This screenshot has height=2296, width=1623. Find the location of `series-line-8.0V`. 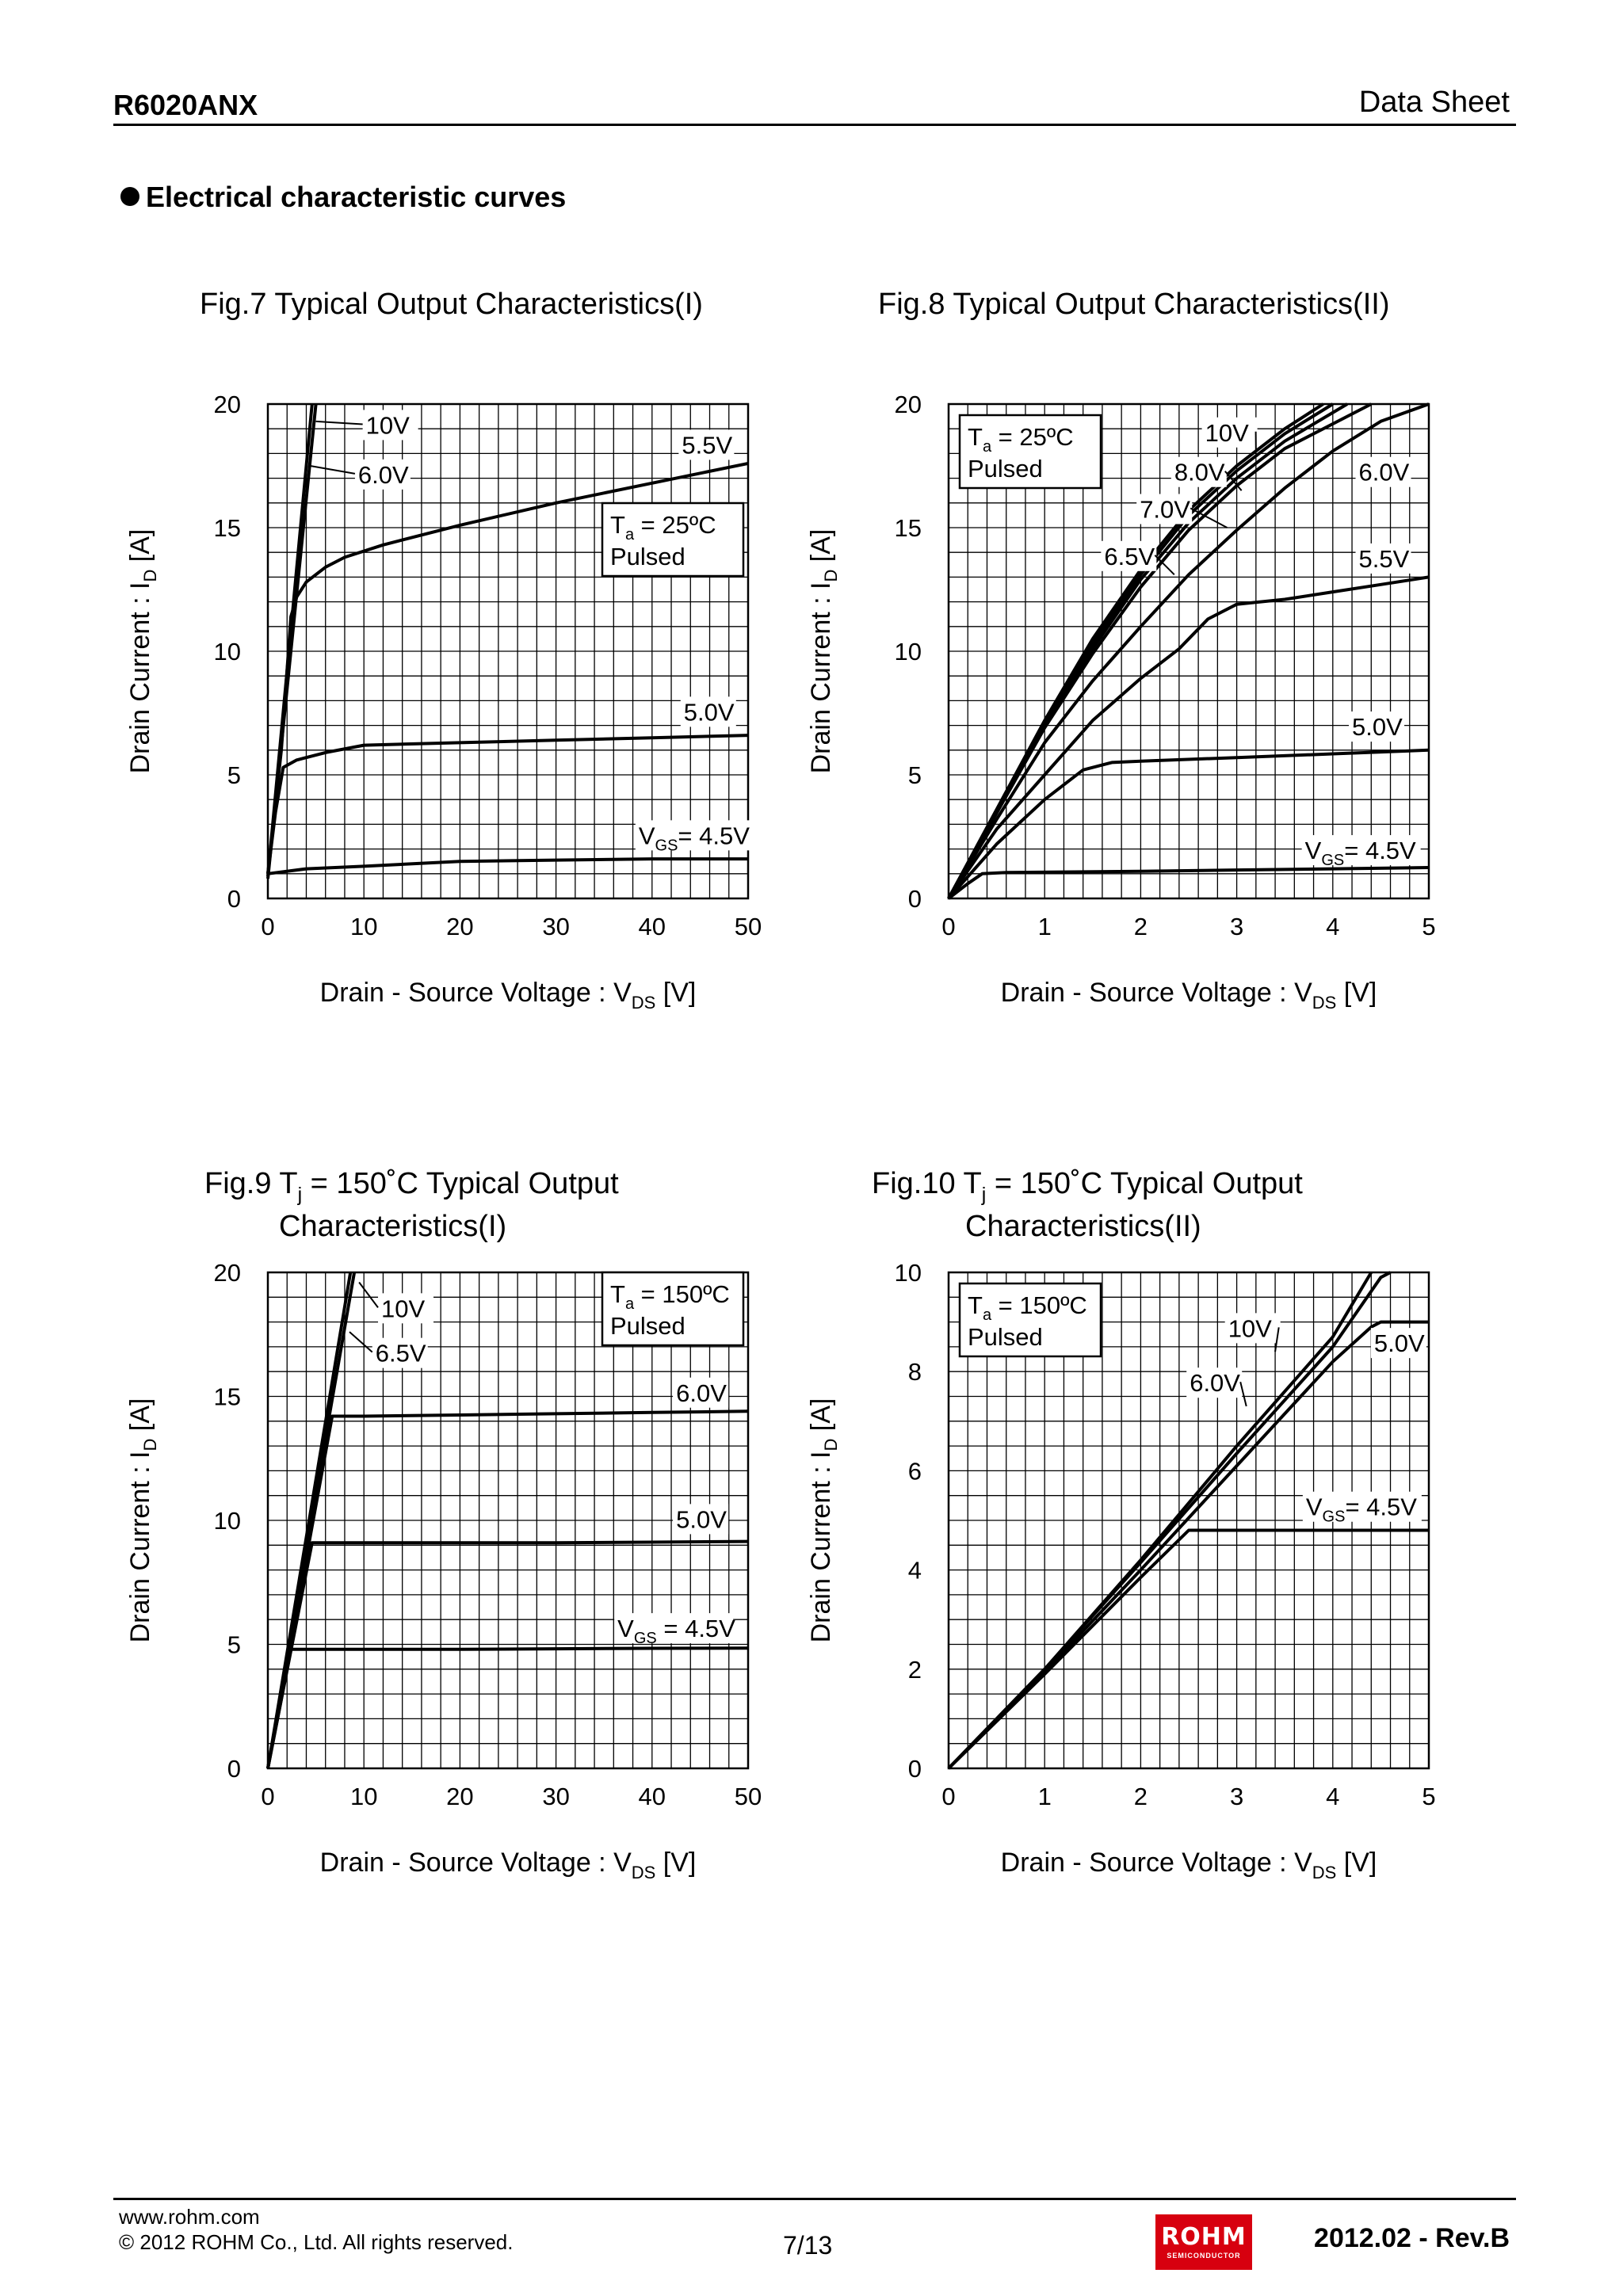

series-line-8.0V is located at coordinates (1141, 650).